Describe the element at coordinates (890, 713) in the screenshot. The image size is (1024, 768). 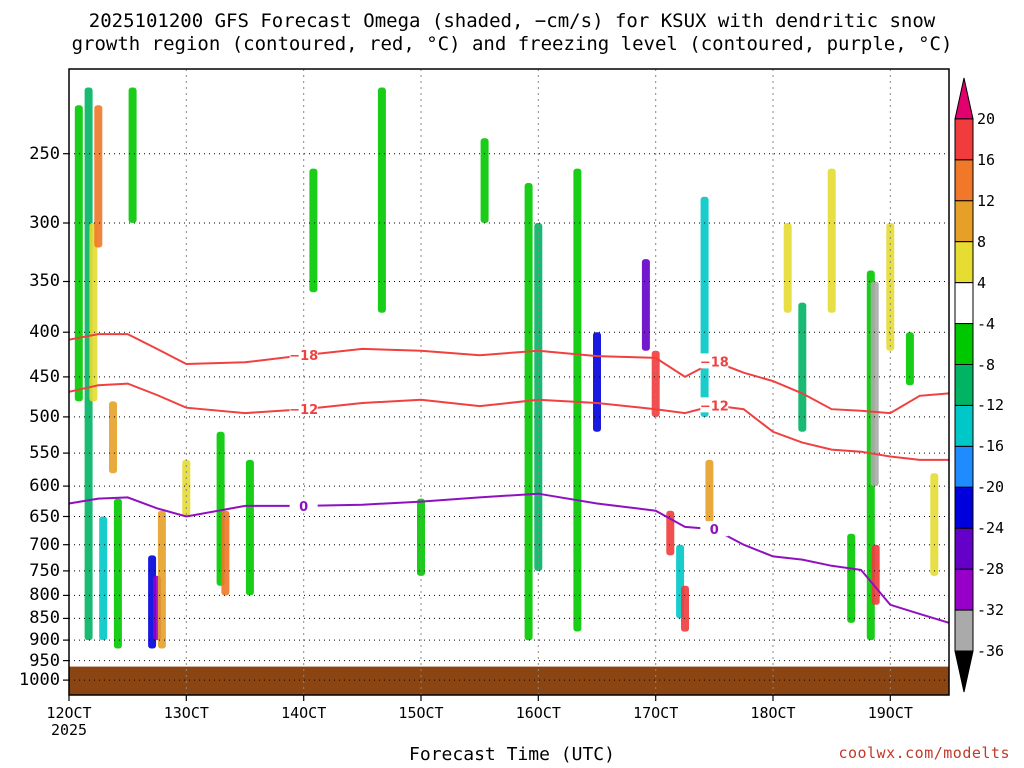
I see `x-tick-label: 19OCT` at that location.